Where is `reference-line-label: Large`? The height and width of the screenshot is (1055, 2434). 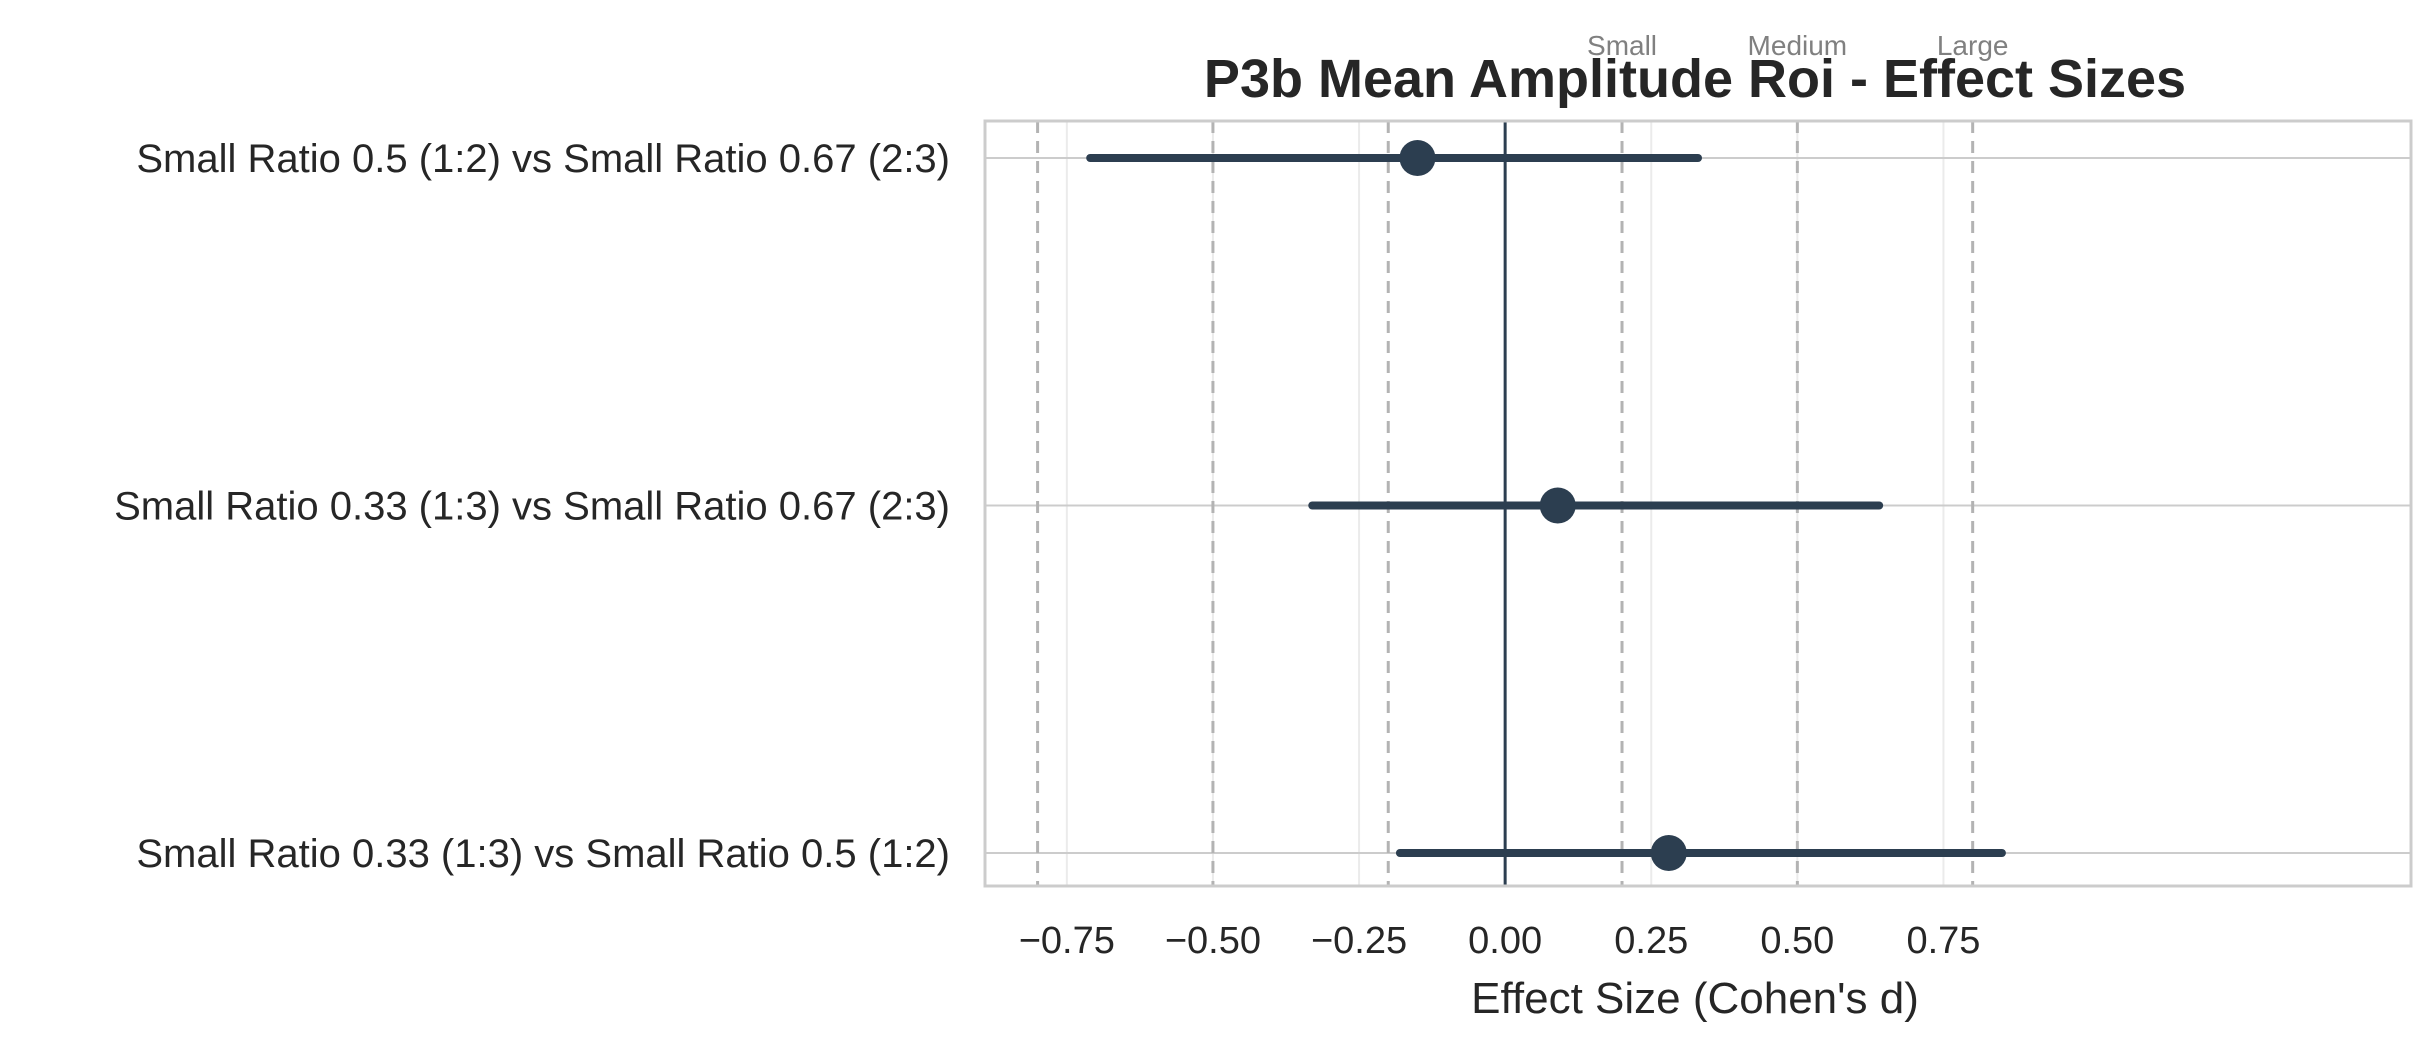 reference-line-label: Large is located at coordinates (1973, 45).